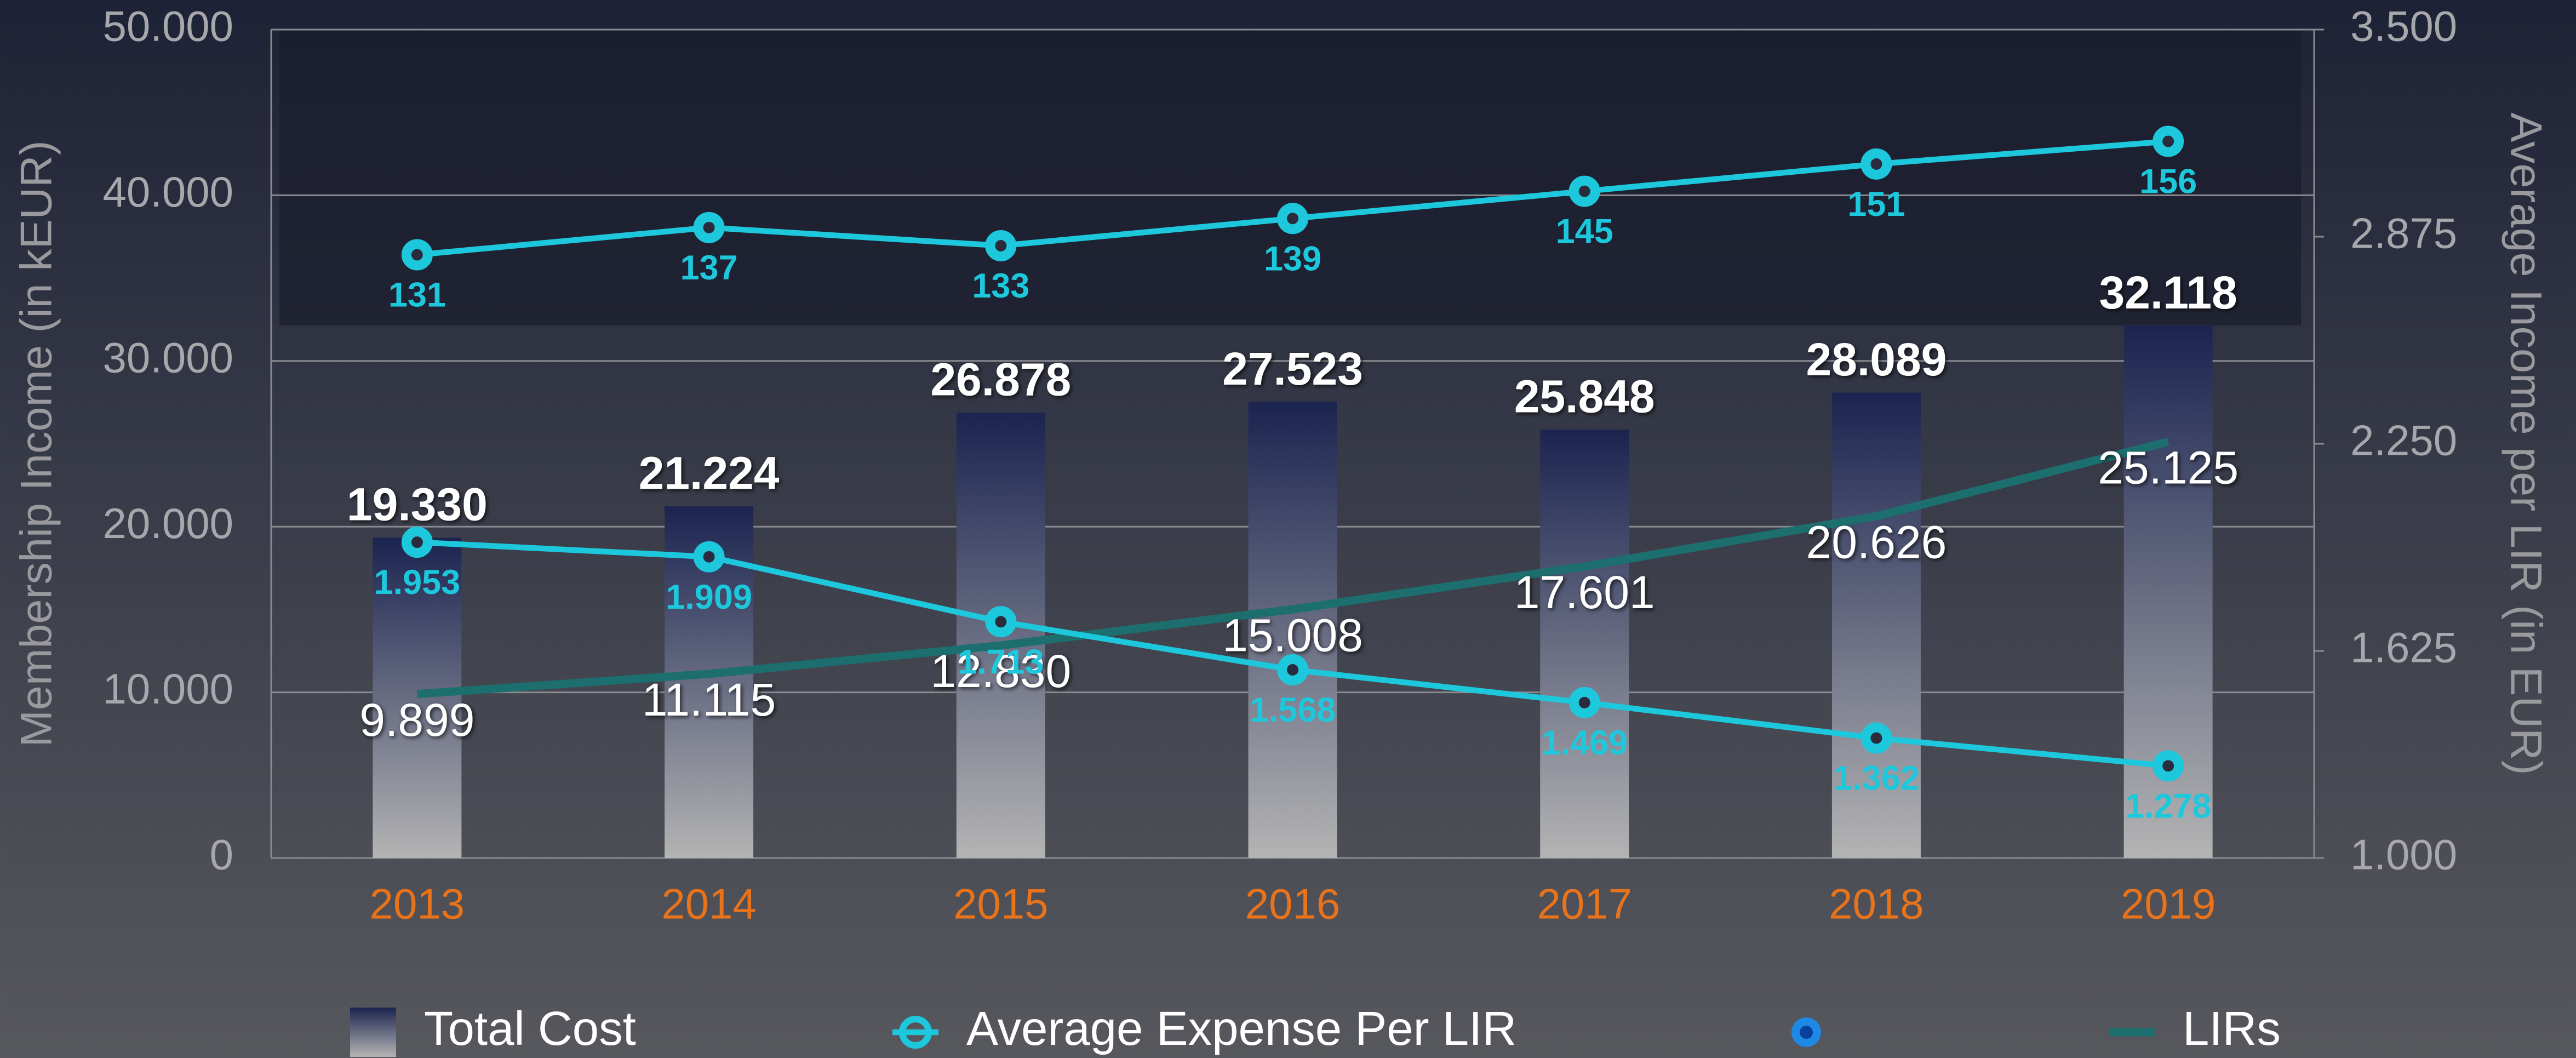 This screenshot has width=2576, height=1058. What do you see at coordinates (1584, 592) in the screenshot?
I see `line-value-label: 17.601` at bounding box center [1584, 592].